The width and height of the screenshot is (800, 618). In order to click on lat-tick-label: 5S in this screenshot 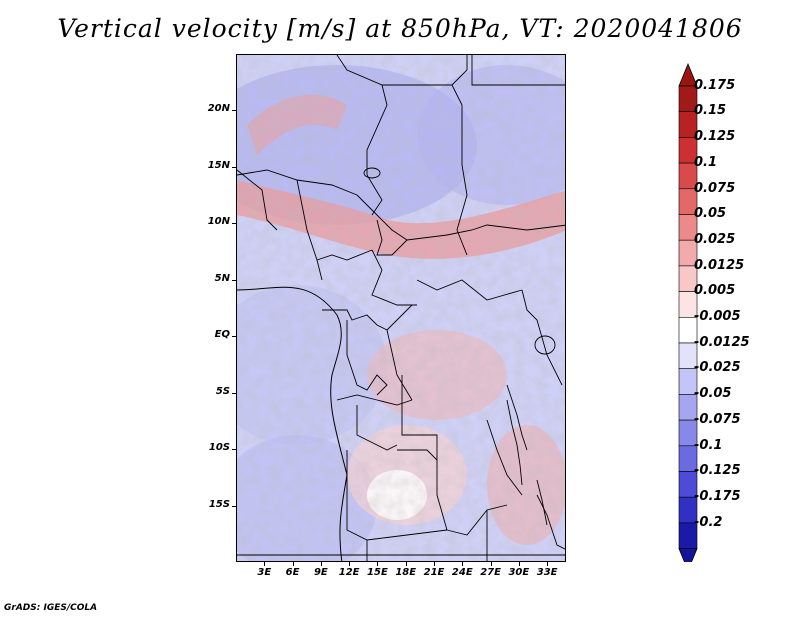, I will do `click(222, 391)`.